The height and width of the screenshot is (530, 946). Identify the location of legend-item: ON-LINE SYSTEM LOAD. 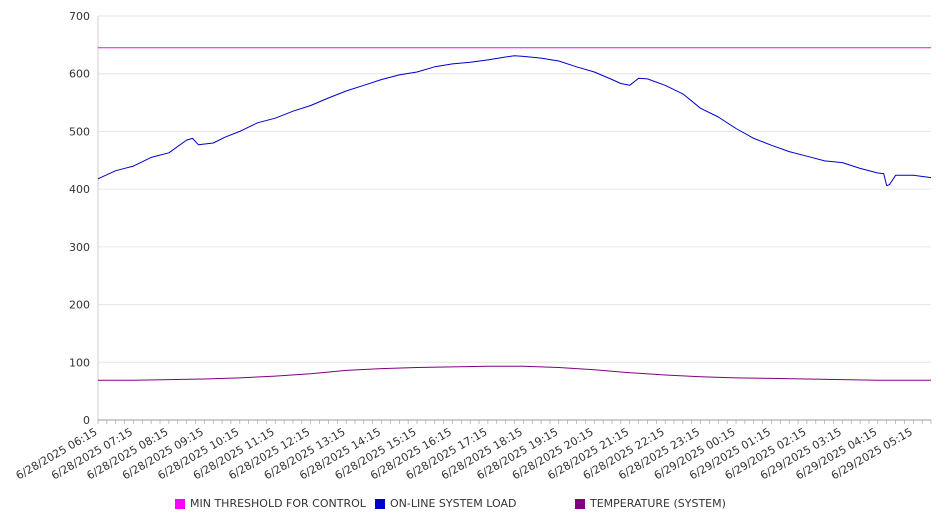
(445, 503).